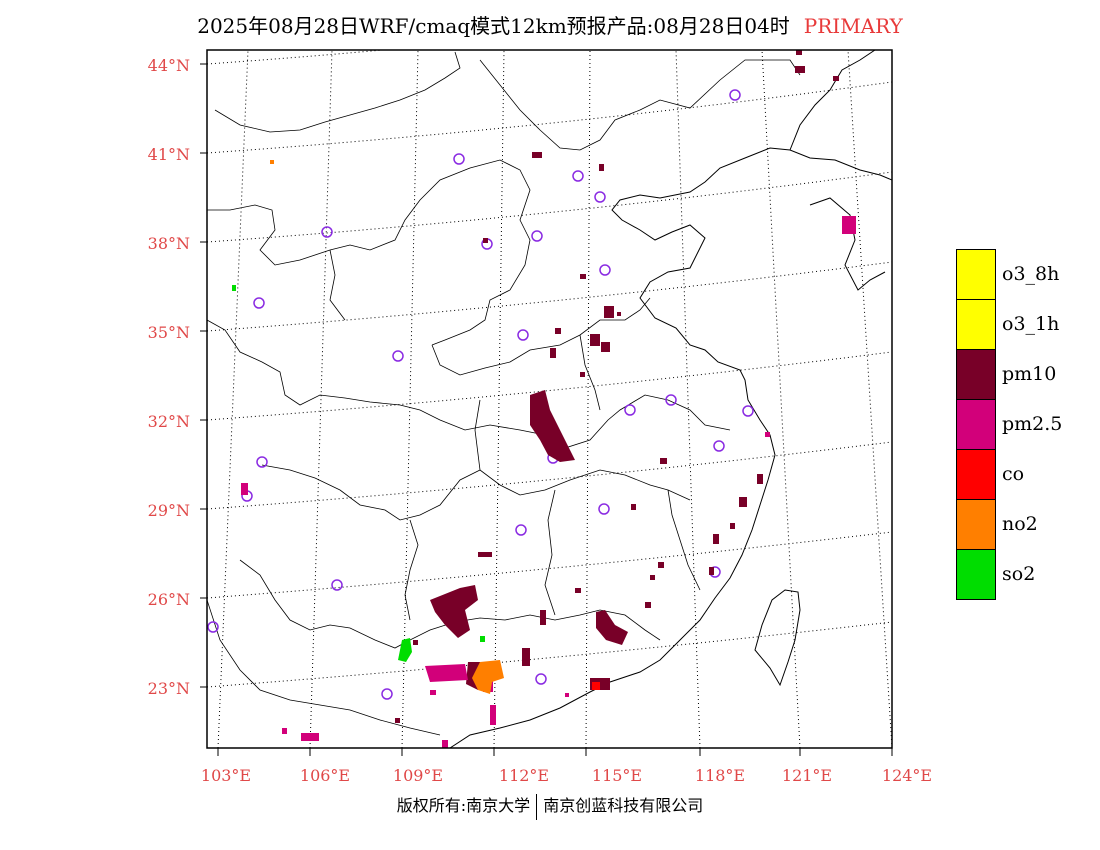 The width and height of the screenshot is (1100, 850). I want to click on lat-label-23: 23°N, so click(168, 688).